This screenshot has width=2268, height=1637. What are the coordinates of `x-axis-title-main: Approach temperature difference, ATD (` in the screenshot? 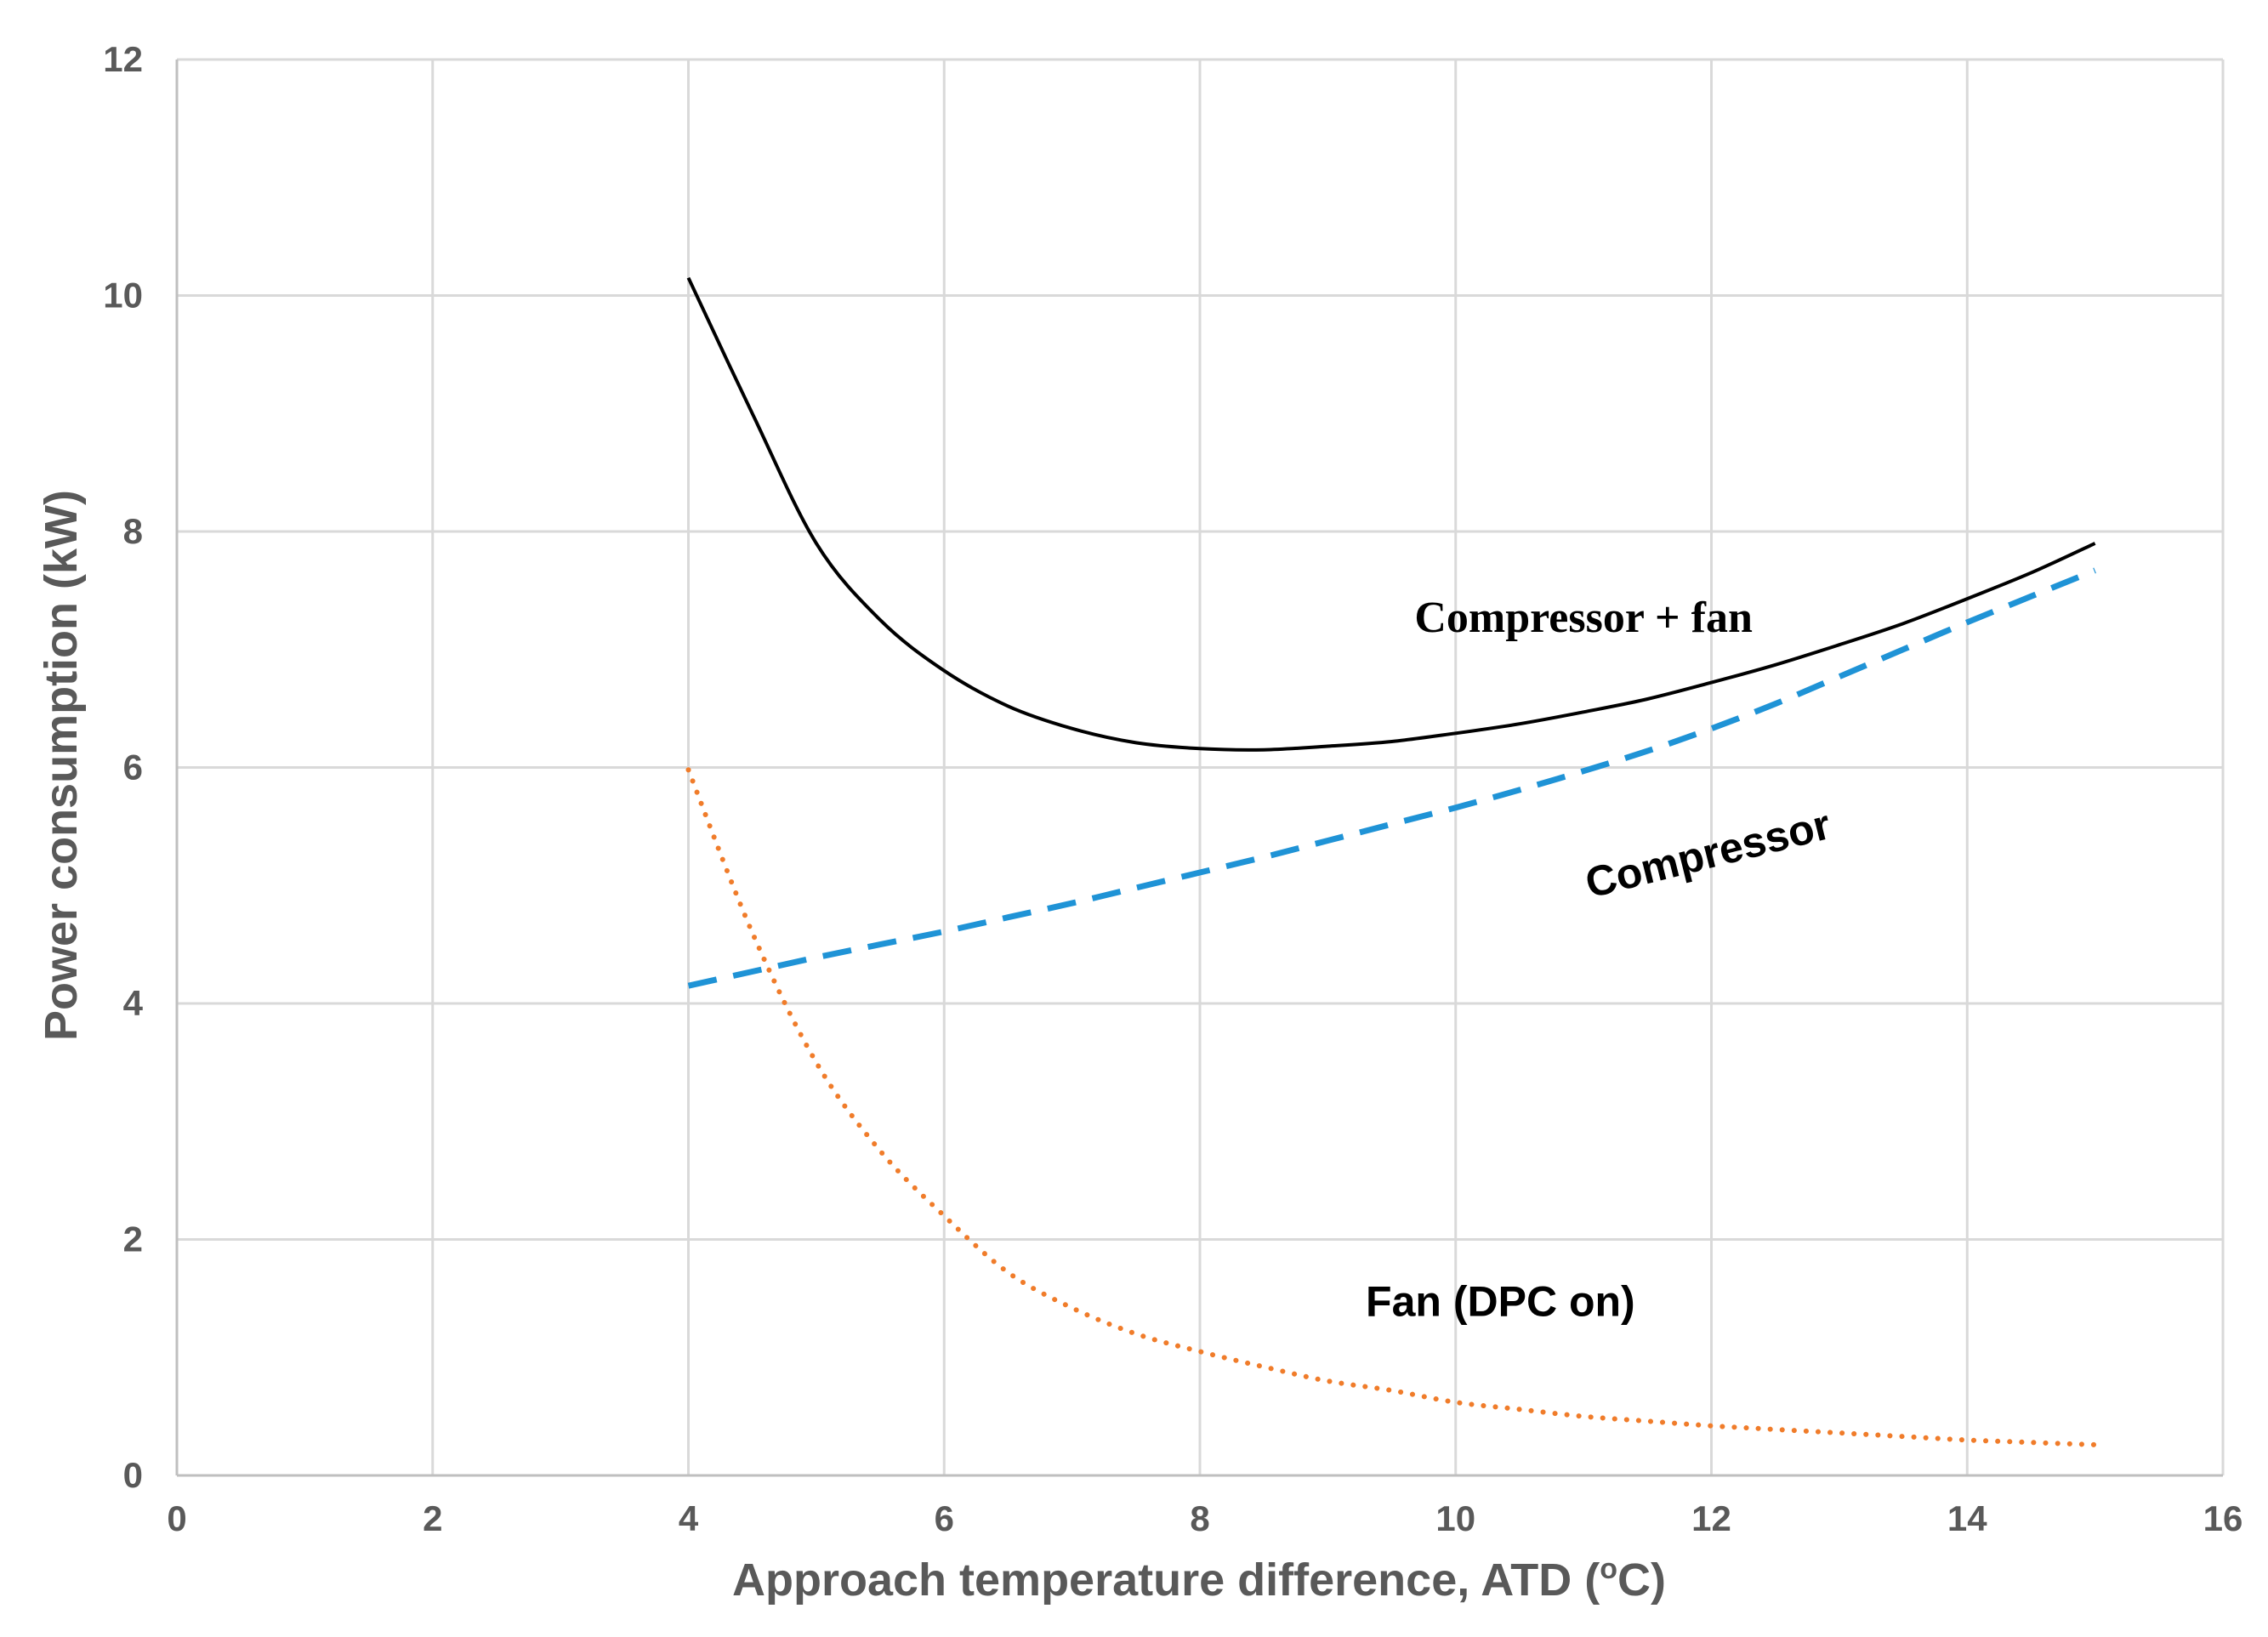 It's located at (1166, 1580).